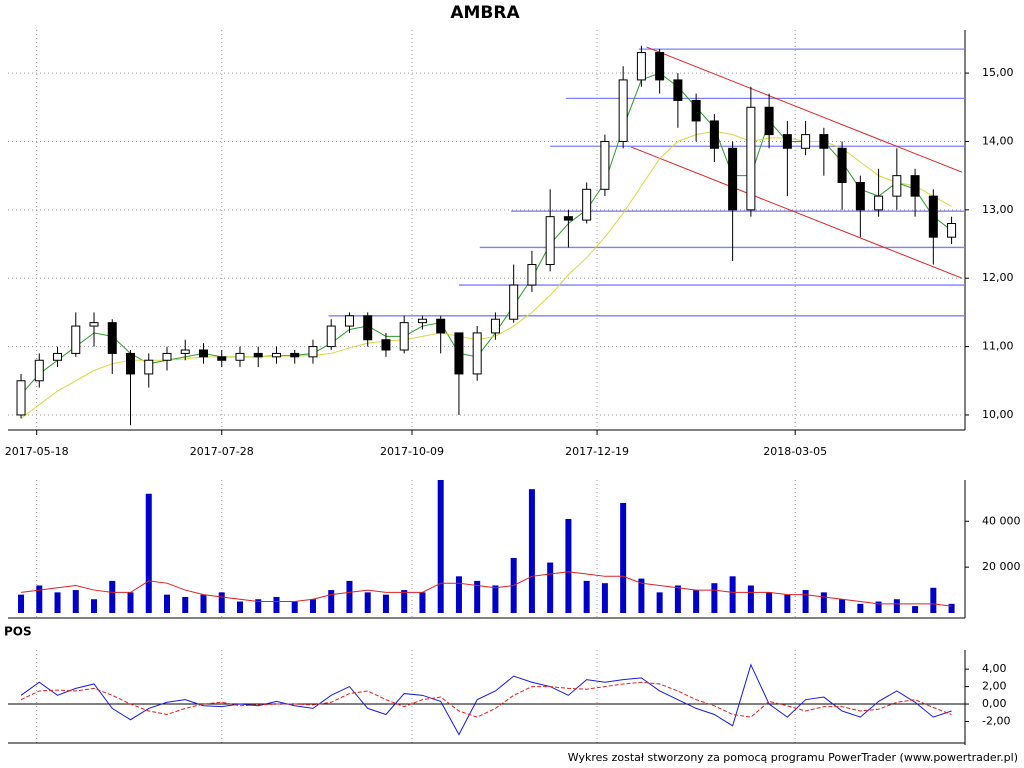  Describe the element at coordinates (994, 668) in the screenshot. I see `y-tick-label: 4,00` at that location.